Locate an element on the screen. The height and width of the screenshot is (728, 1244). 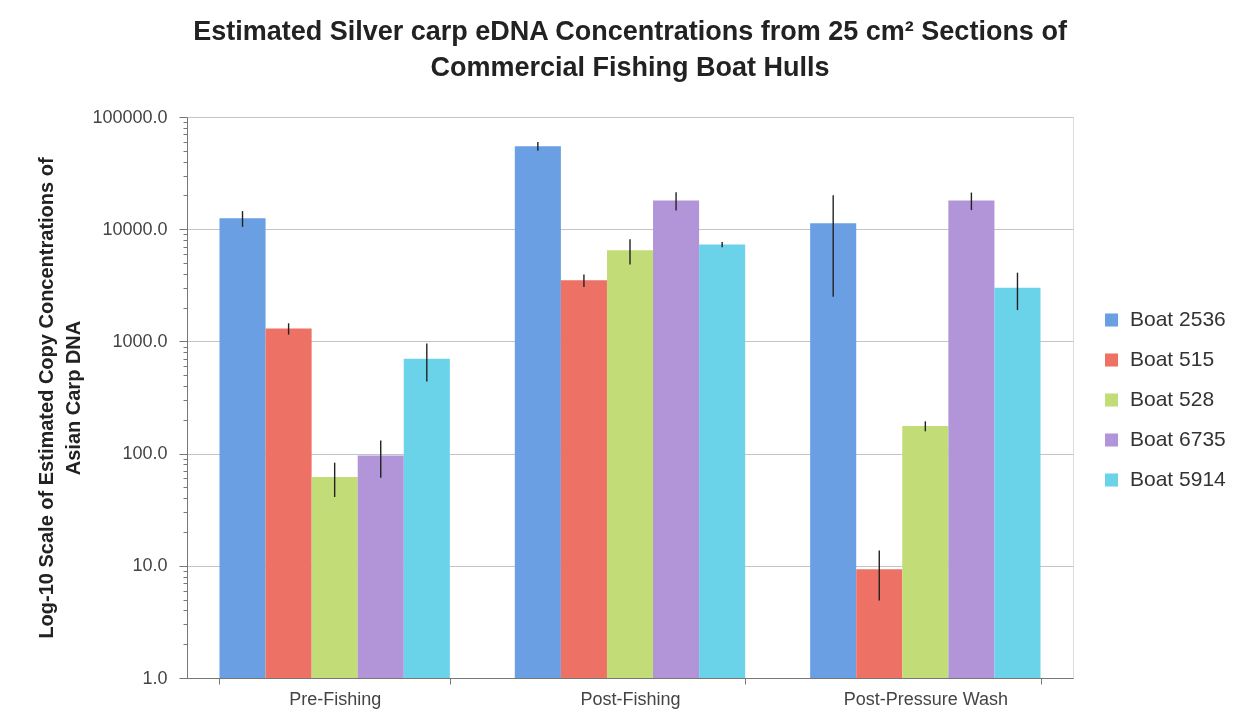
y-tick-label: 1000.0 is located at coordinates (140, 340).